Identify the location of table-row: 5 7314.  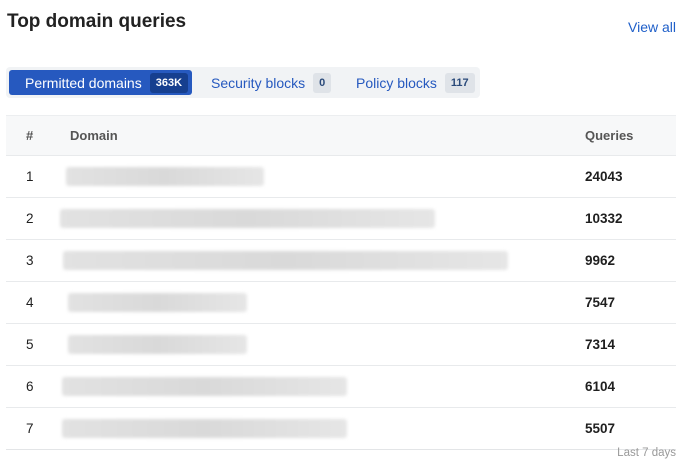
(341, 344).